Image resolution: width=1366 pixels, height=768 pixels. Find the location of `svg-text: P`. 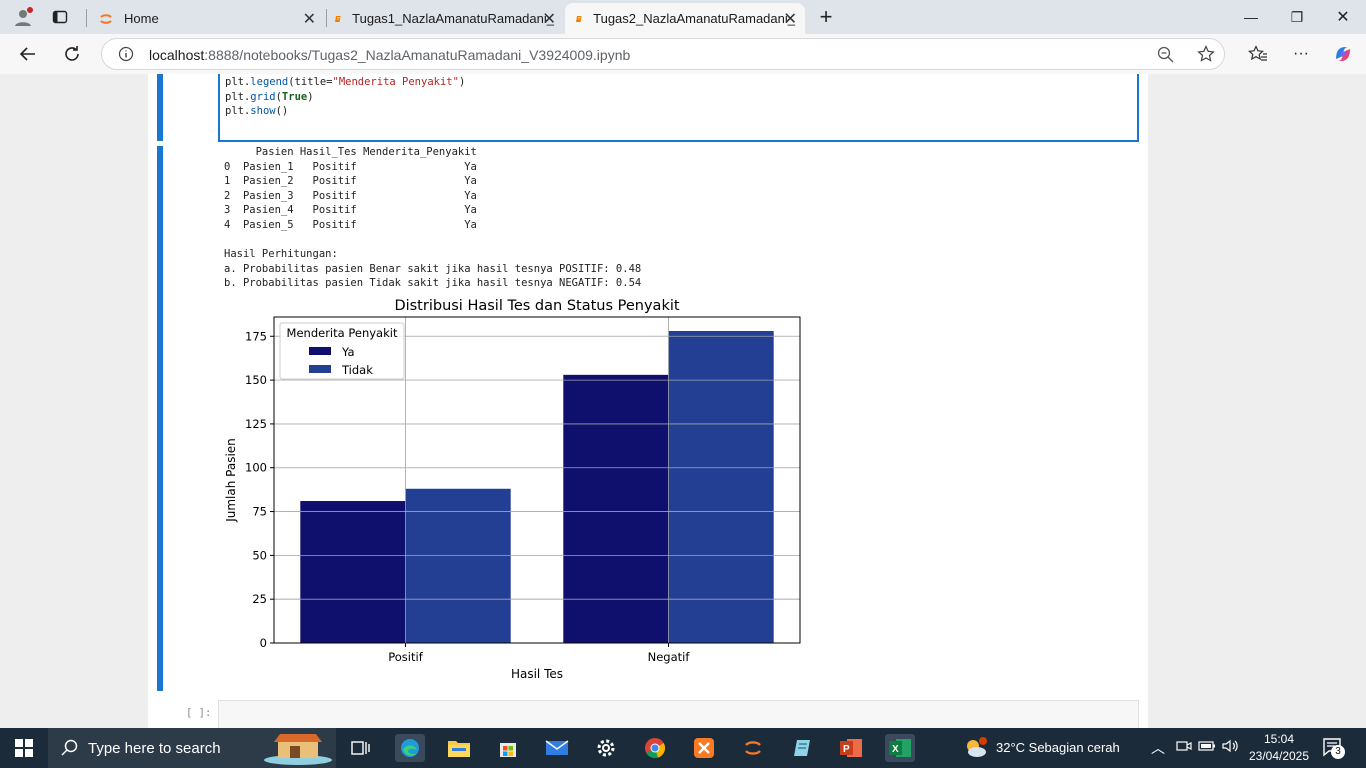

svg-text: P is located at coordinates (846, 749).